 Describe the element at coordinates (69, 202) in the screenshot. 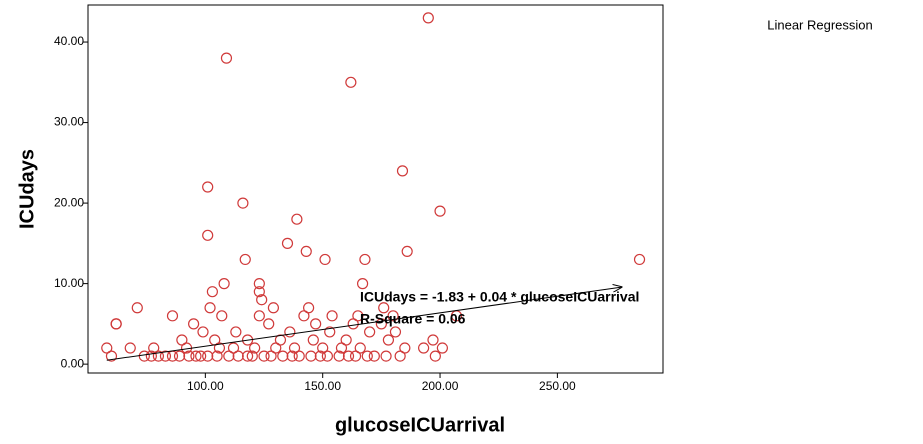

I see `y-tick-label: 20.00` at that location.